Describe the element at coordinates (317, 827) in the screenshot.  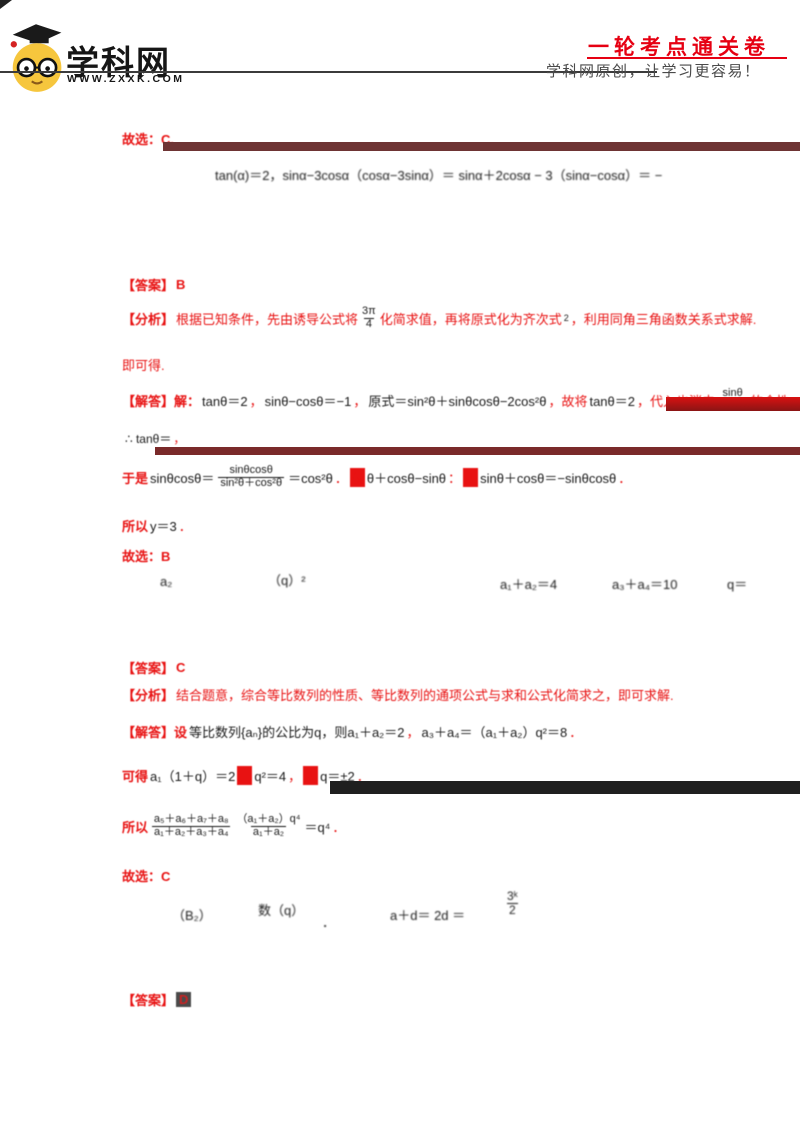
I see `math-expression: ＝q⁴` at that location.